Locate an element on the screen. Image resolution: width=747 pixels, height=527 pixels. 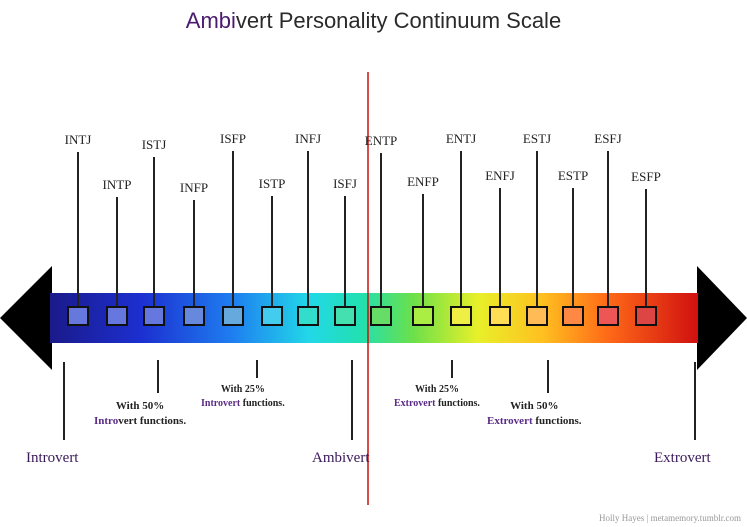
introvert-label: Introvert is located at coordinates (52, 458).